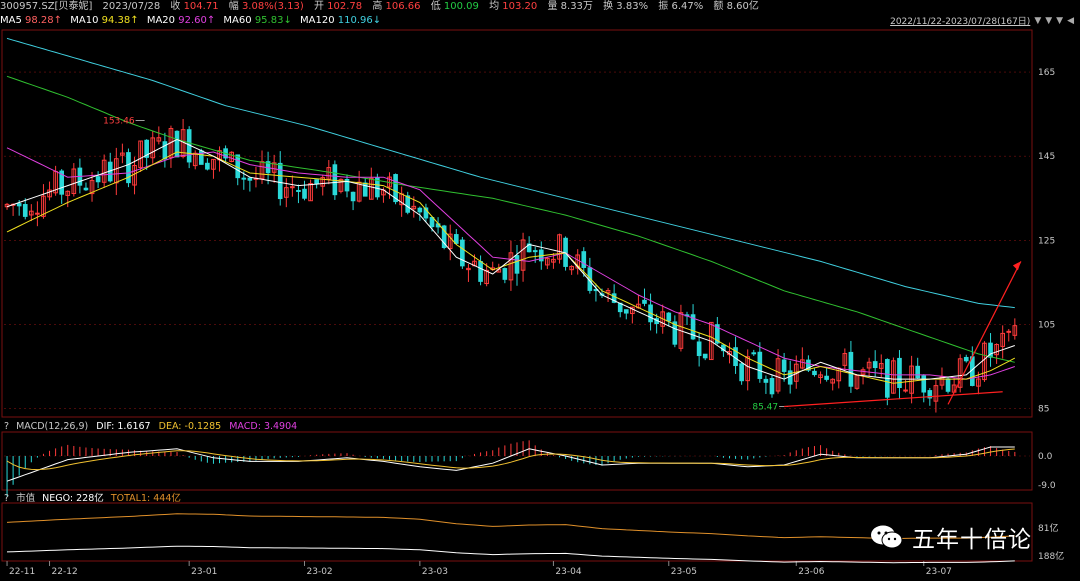  I want to click on nav-down-icon: ▼, so click(1038, 20).